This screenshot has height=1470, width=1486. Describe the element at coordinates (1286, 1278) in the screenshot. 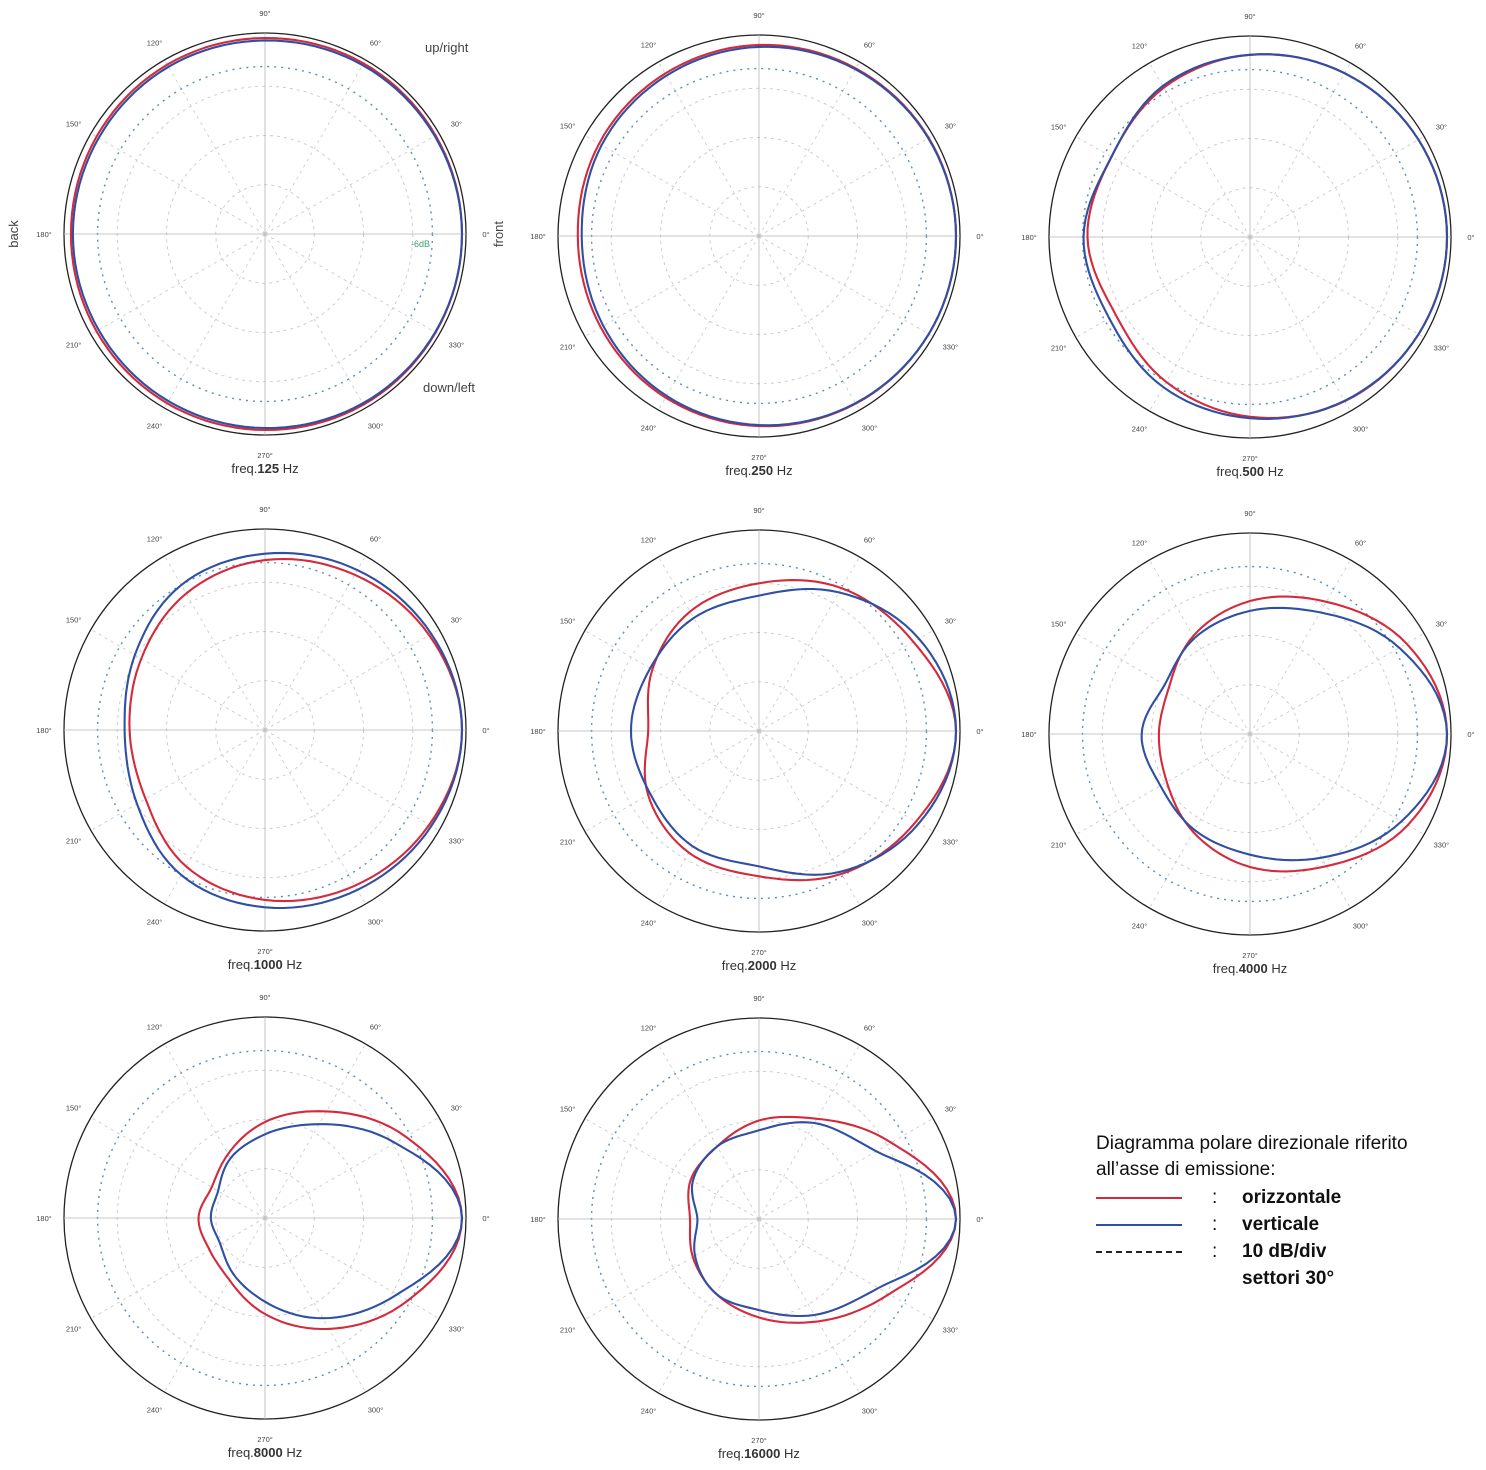

I see `legend-row-settori: settori 30°` at that location.